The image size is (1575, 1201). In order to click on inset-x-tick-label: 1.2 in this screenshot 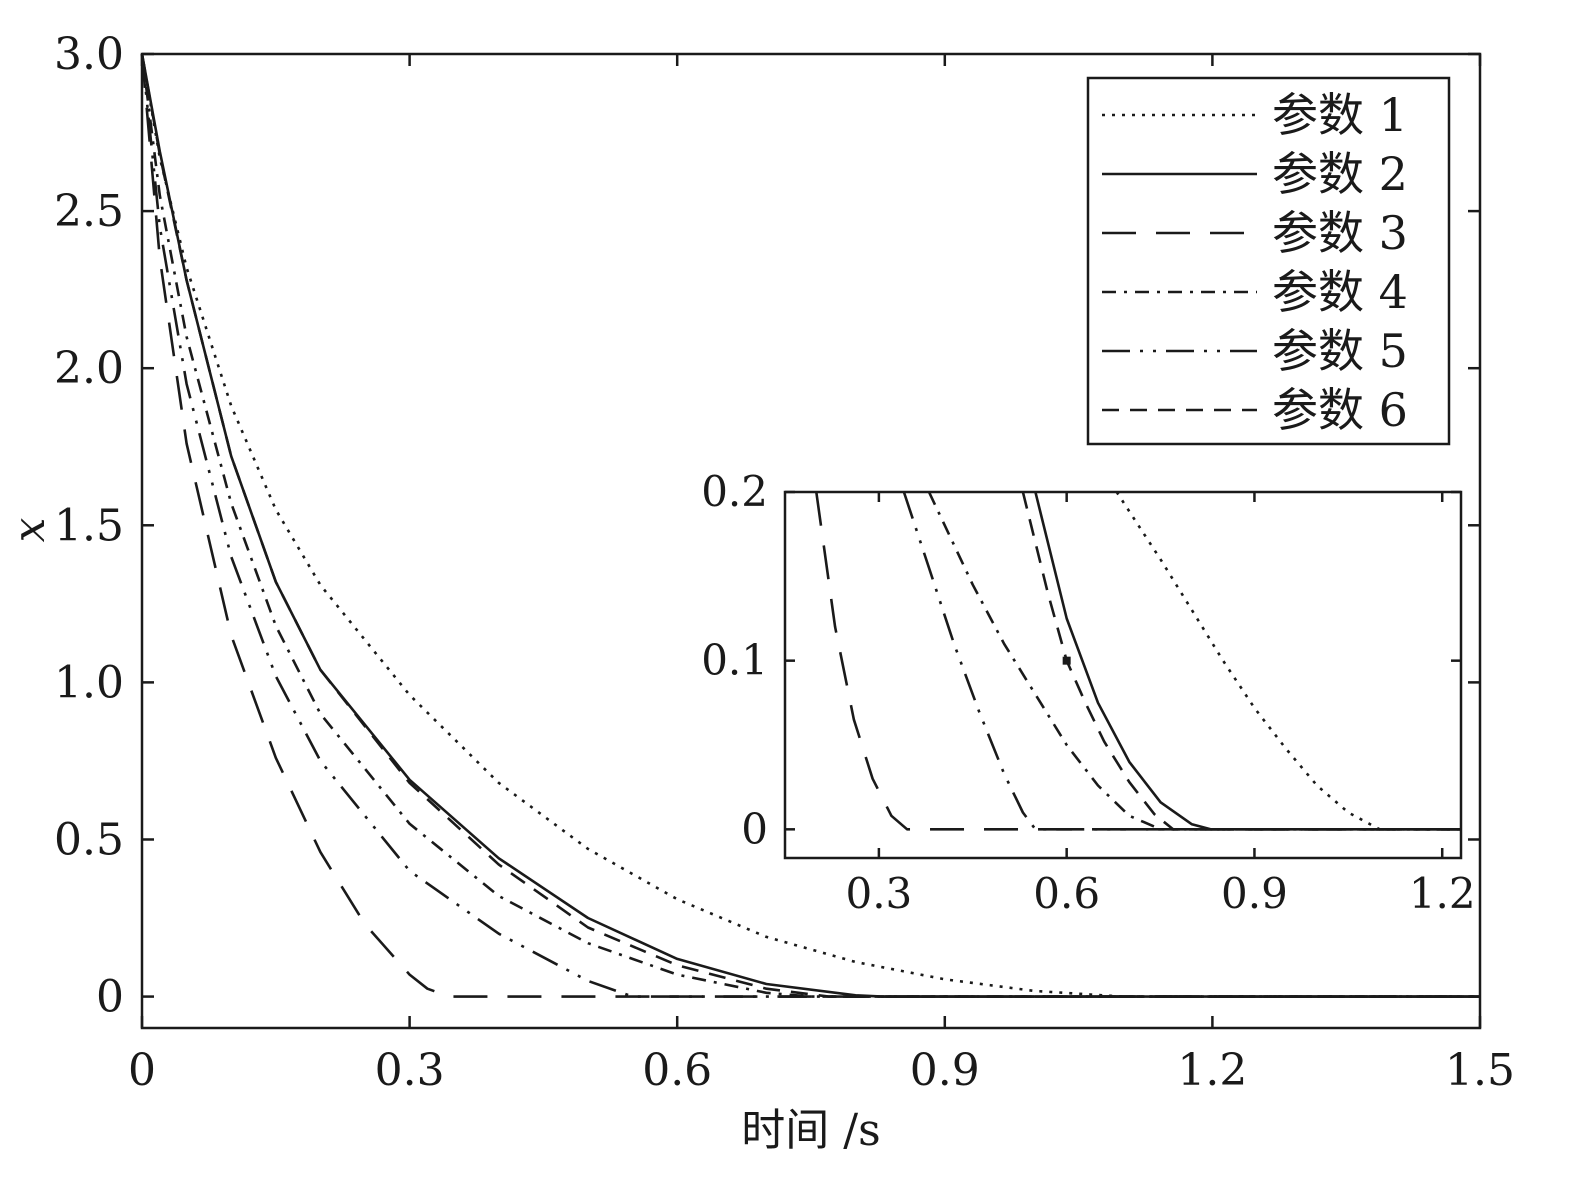, I will do `click(1442, 893)`.